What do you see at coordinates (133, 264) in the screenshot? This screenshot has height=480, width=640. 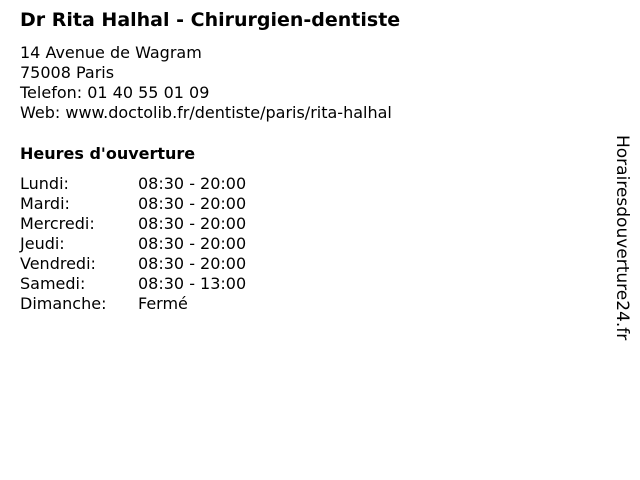 I see `hours-row: Vendredi: 08:30 - 20:00` at bounding box center [133, 264].